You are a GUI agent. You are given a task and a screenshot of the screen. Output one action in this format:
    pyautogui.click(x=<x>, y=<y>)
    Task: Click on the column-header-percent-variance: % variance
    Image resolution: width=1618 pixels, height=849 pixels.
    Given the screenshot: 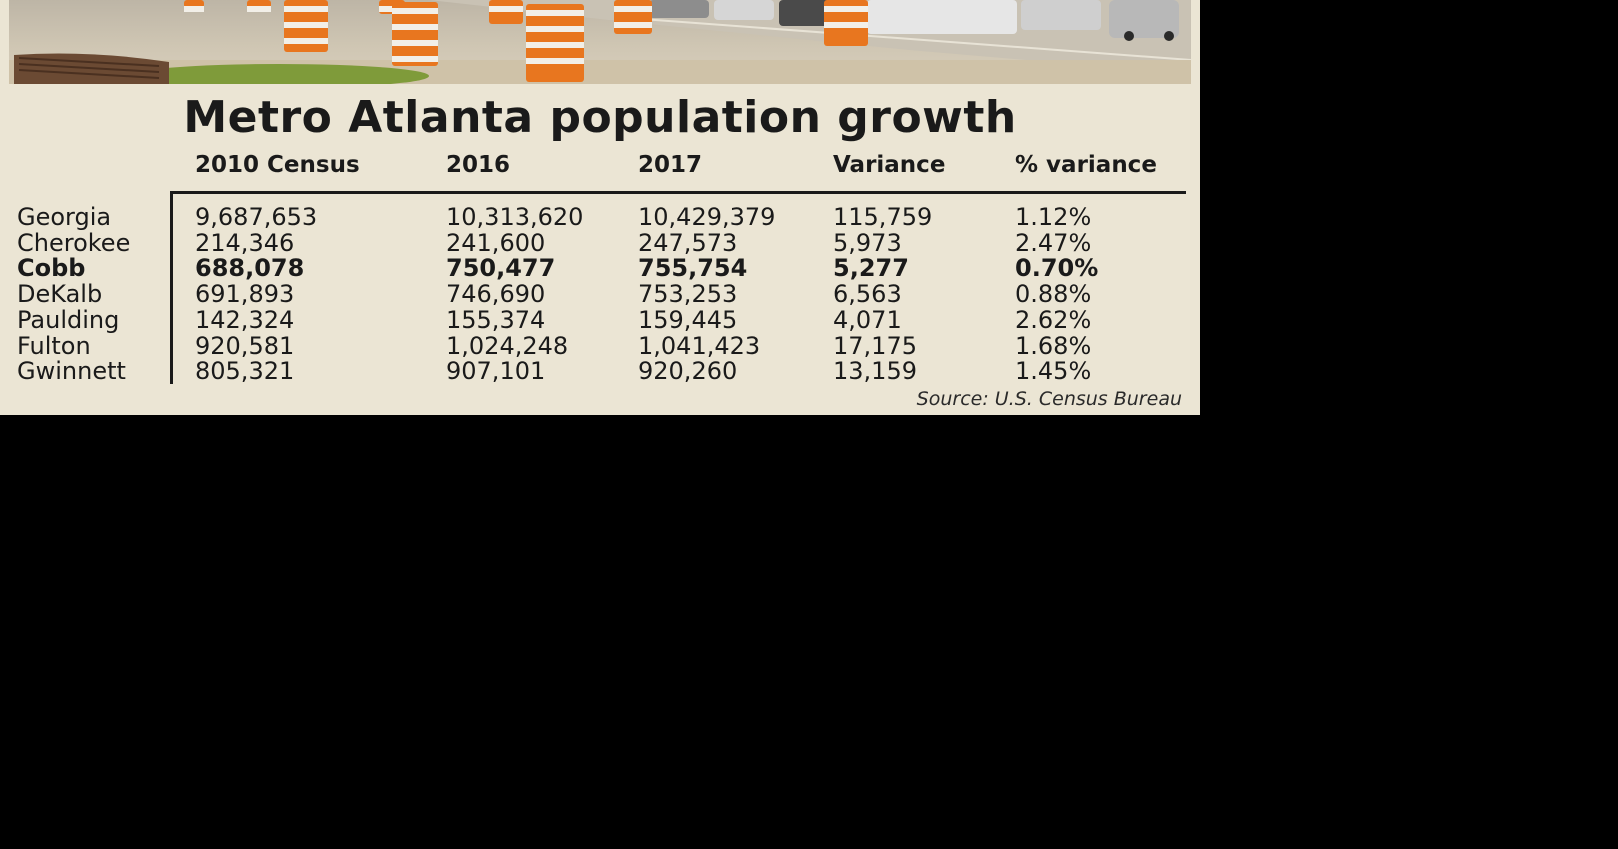 What is the action you would take?
    pyautogui.click(x=1086, y=165)
    